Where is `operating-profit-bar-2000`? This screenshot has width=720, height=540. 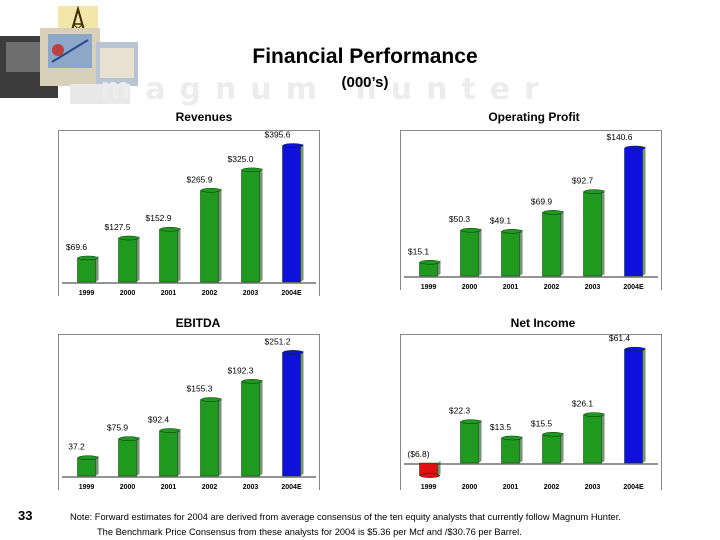 operating-profit-bar-2000 is located at coordinates (469, 253).